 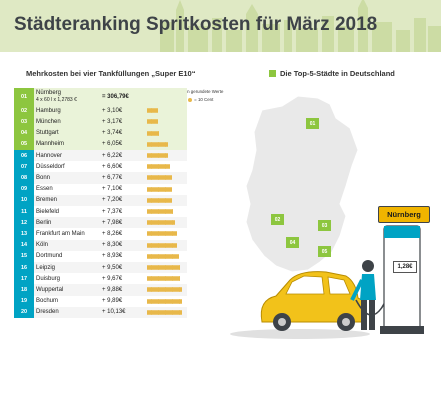 What do you see at coordinates (292, 242) in the screenshot?
I see `map-badge: 04` at bounding box center [292, 242].